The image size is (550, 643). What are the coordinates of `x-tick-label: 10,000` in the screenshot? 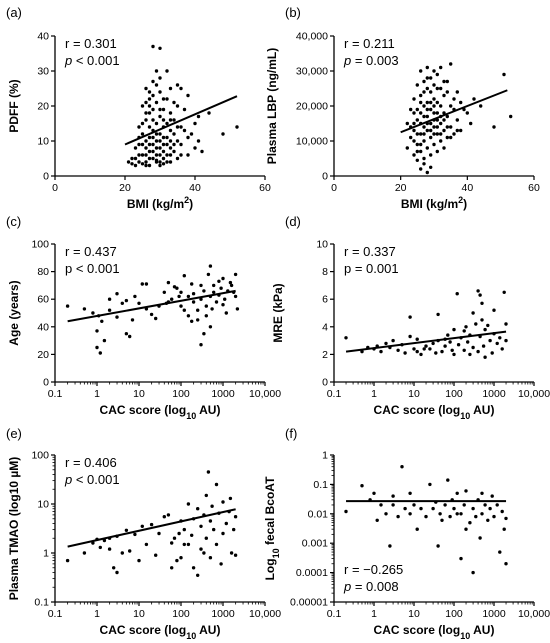 It's located at (534, 394).